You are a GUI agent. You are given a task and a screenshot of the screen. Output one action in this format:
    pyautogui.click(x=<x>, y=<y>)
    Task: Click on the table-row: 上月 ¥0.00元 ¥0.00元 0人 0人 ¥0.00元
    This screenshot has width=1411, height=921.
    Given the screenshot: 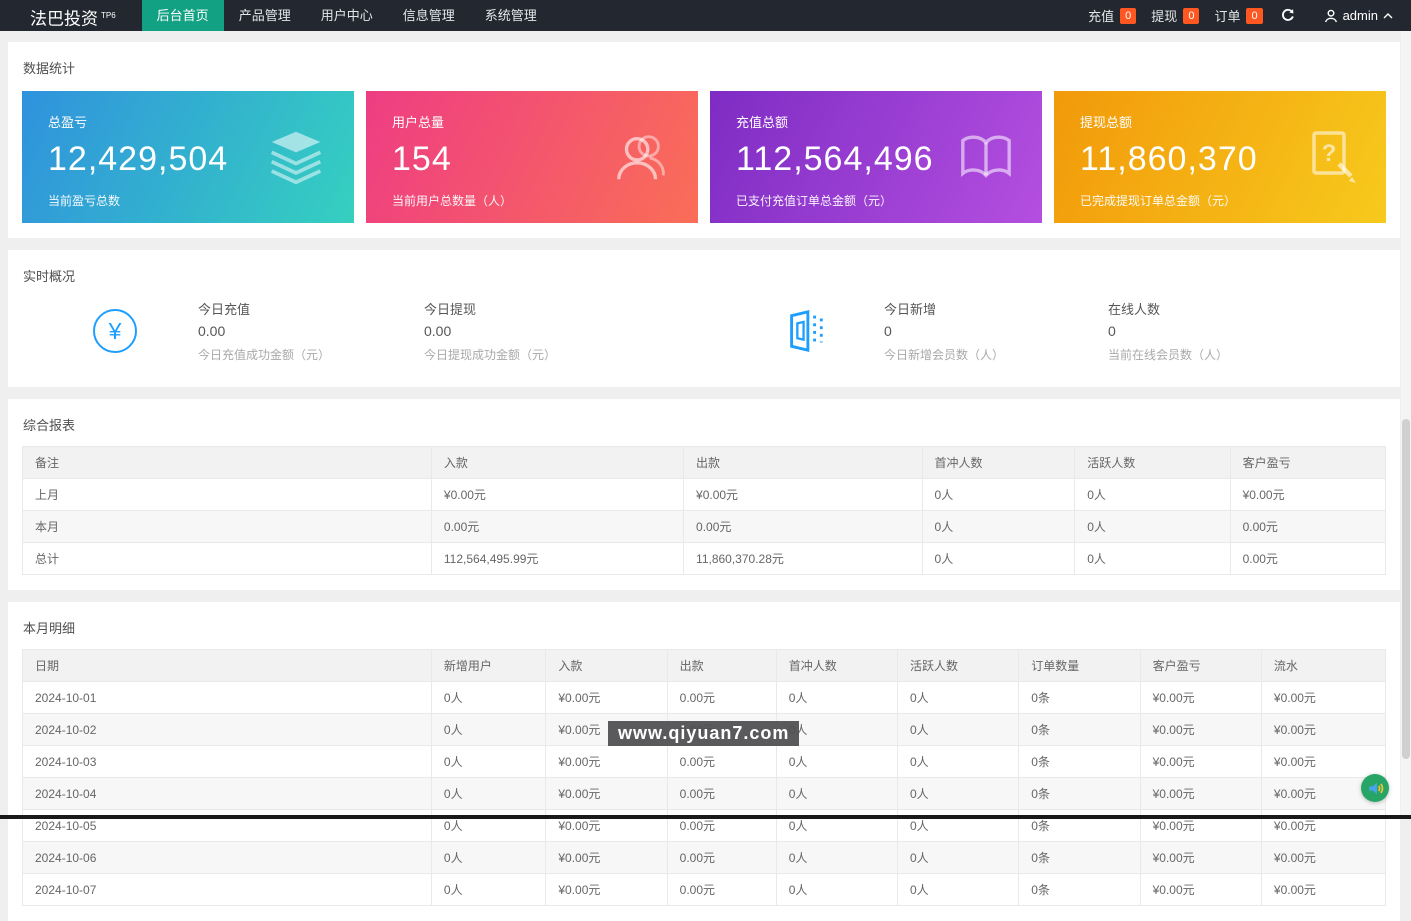 What is the action you would take?
    pyautogui.click(x=704, y=494)
    